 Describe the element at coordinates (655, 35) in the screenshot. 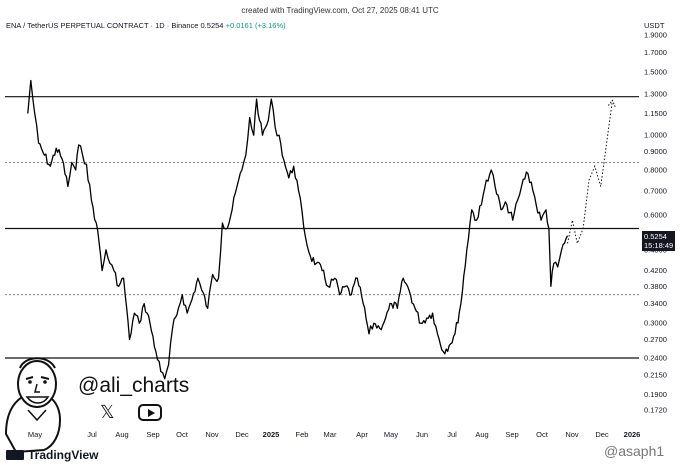

I see `y-tick-label: 1.9000` at that location.